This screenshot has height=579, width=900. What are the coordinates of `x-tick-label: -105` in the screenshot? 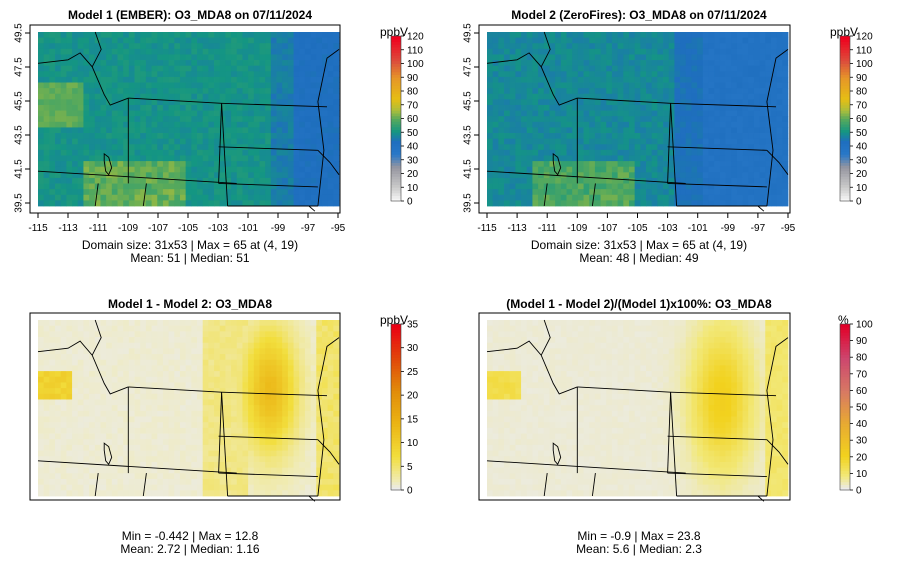 It's located at (188, 228).